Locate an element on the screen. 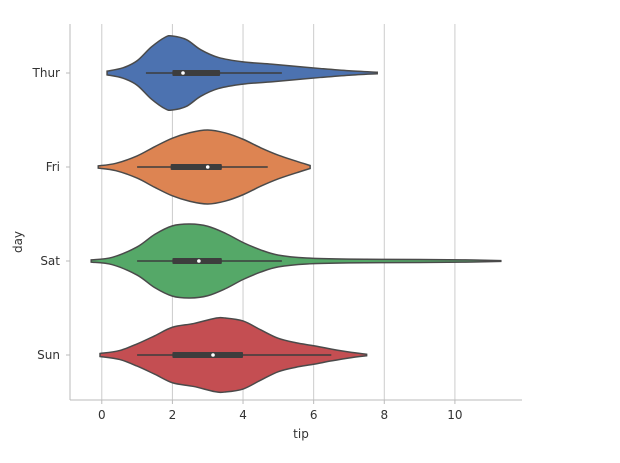 This screenshot has width=620, height=463. x-tick-label: 8 is located at coordinates (384, 415).